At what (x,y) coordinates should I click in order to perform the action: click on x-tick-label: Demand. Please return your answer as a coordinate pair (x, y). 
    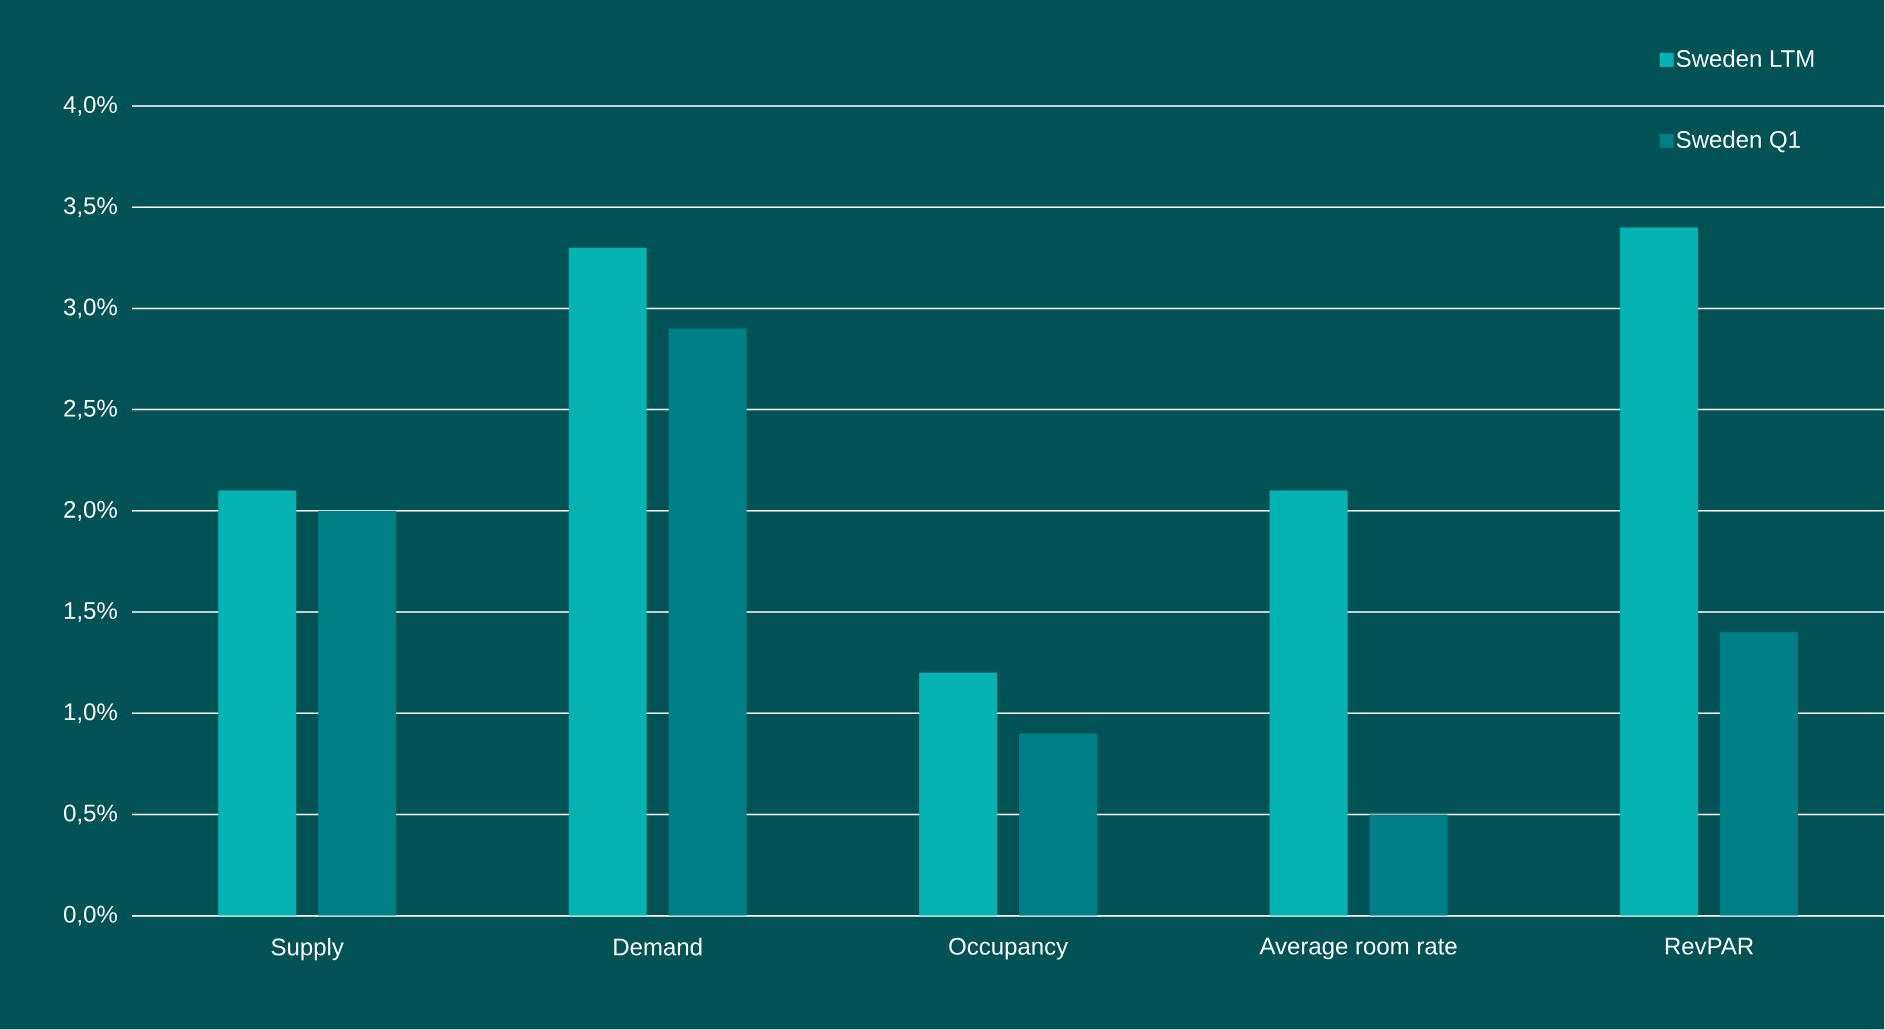
    Looking at the image, I should click on (658, 947).